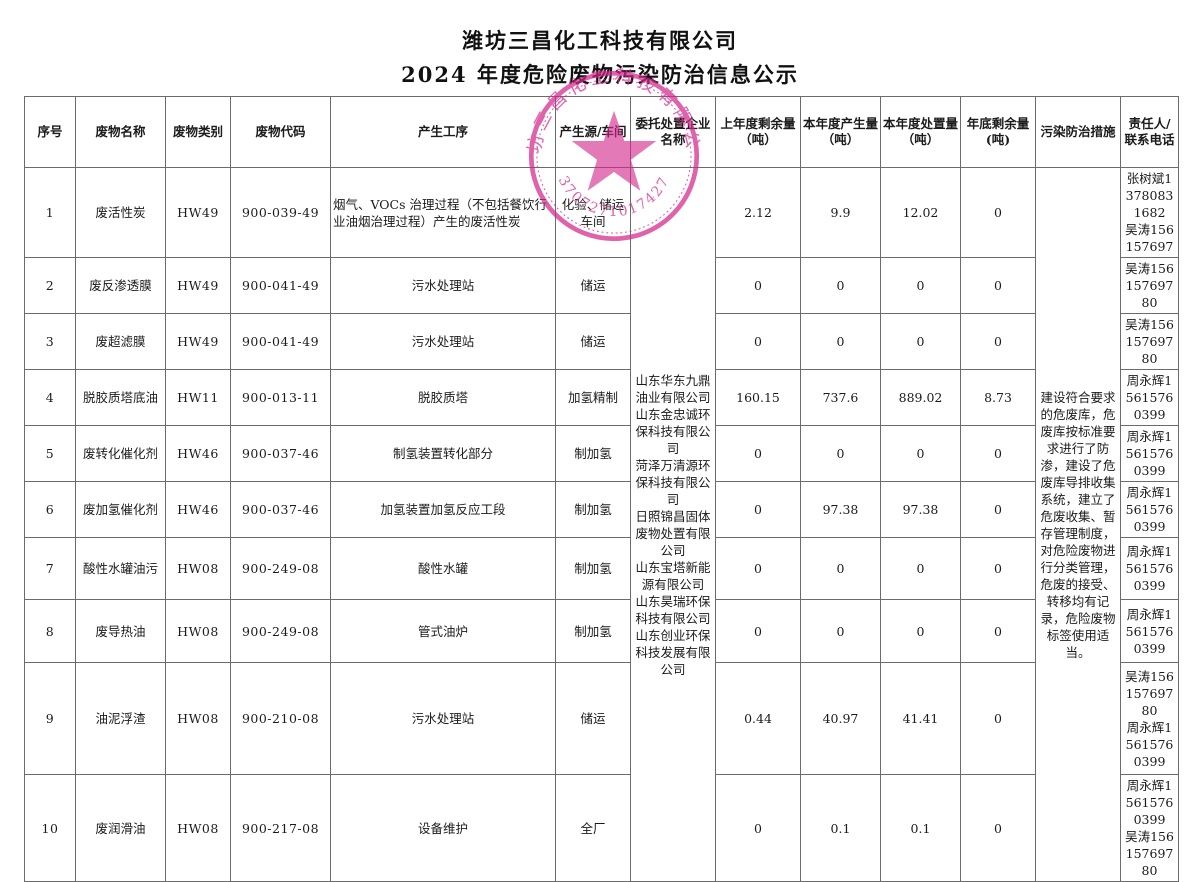 The image size is (1200, 882). What do you see at coordinates (593, 285) in the screenshot?
I see `cell-source: 储运` at bounding box center [593, 285].